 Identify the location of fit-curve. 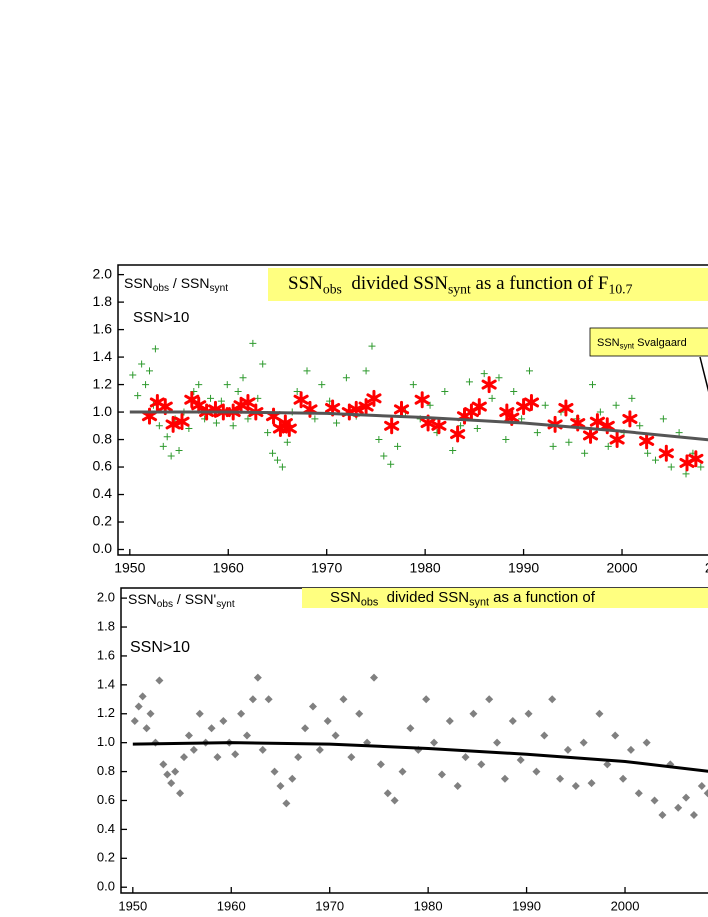
(420, 757).